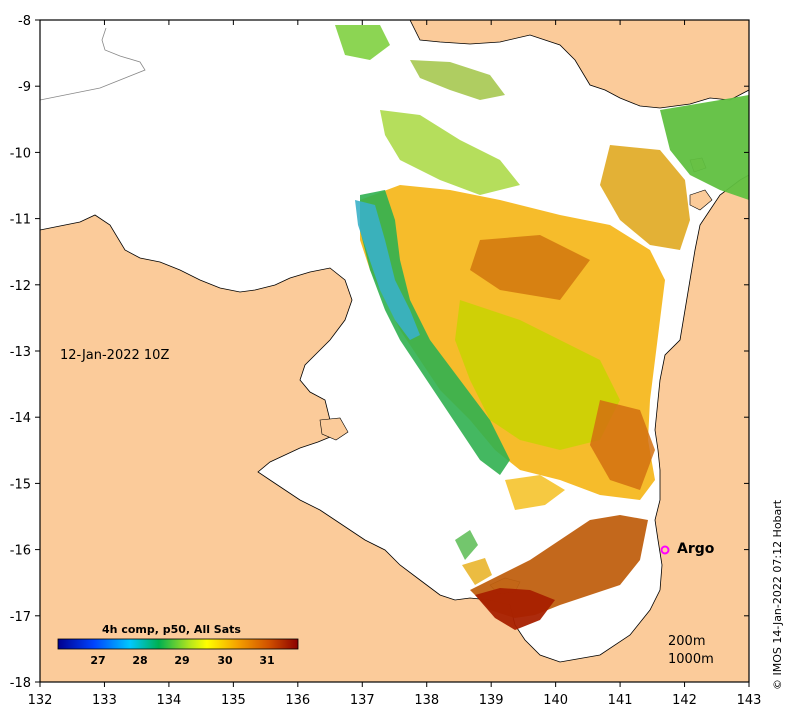  Describe the element at coordinates (20, 286) in the screenshot. I see `y-tick-label: -12` at that location.